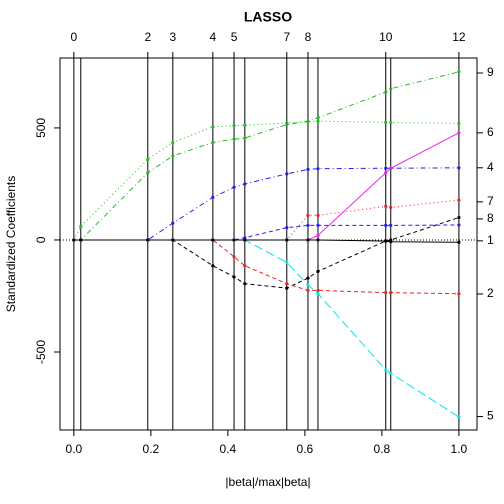 The image size is (504, 504). Describe the element at coordinates (268, 17) in the screenshot. I see `chart-title: LASSO` at that location.